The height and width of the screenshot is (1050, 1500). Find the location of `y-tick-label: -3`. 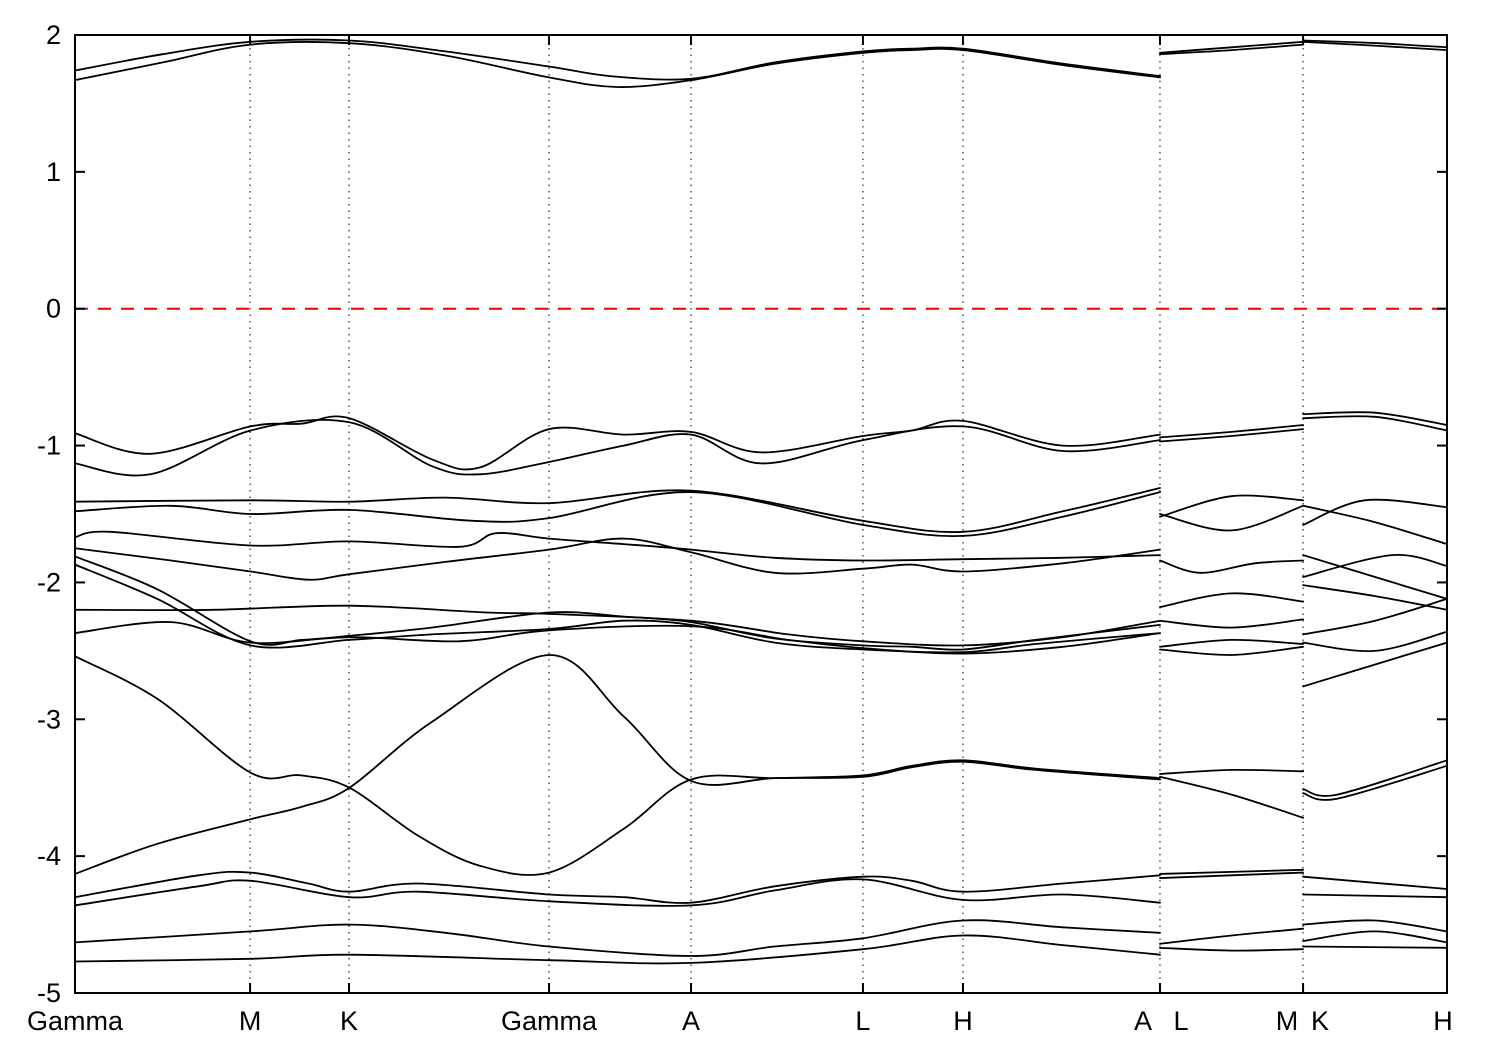

y-tick-label: -3 is located at coordinates (49, 719).